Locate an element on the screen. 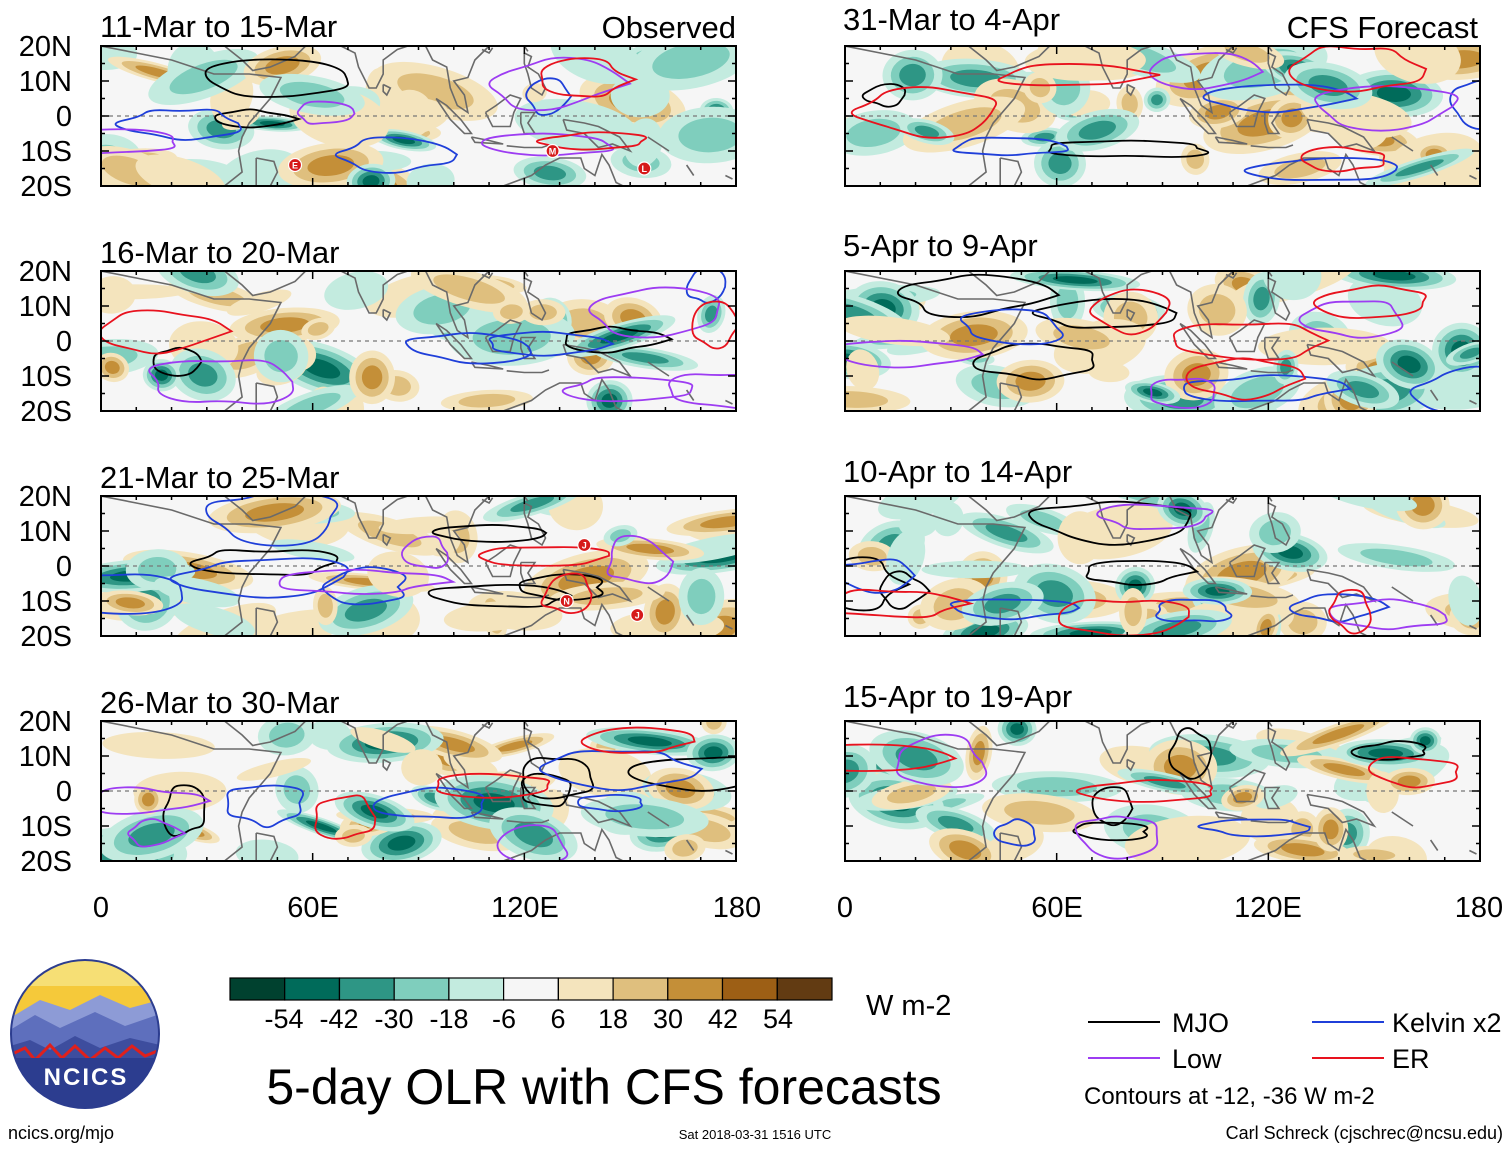  observed-column-title: Observed is located at coordinates (669, 27).